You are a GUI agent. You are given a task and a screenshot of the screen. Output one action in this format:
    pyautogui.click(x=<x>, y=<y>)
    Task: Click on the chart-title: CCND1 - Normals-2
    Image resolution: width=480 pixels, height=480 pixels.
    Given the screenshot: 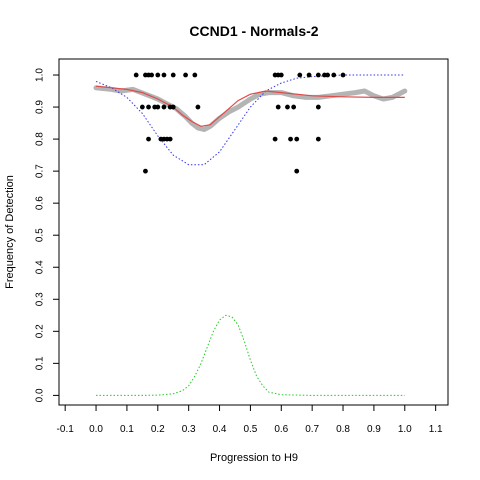 What is the action you would take?
    pyautogui.click(x=253, y=31)
    